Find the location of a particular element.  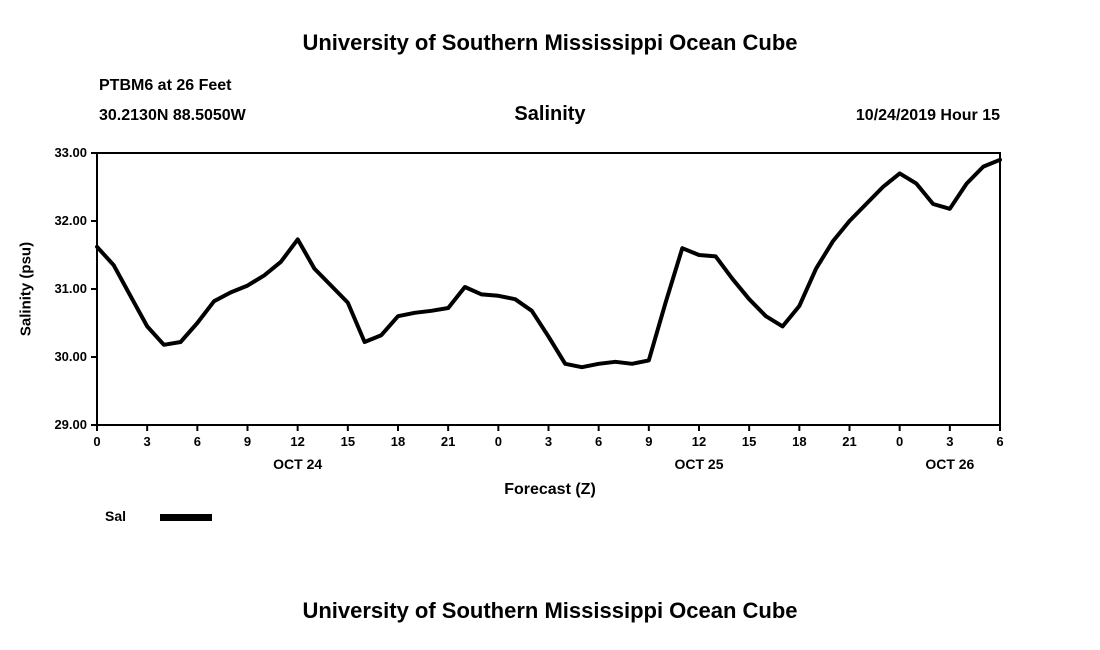

x-date-label: OCT 25 is located at coordinates (698, 464).